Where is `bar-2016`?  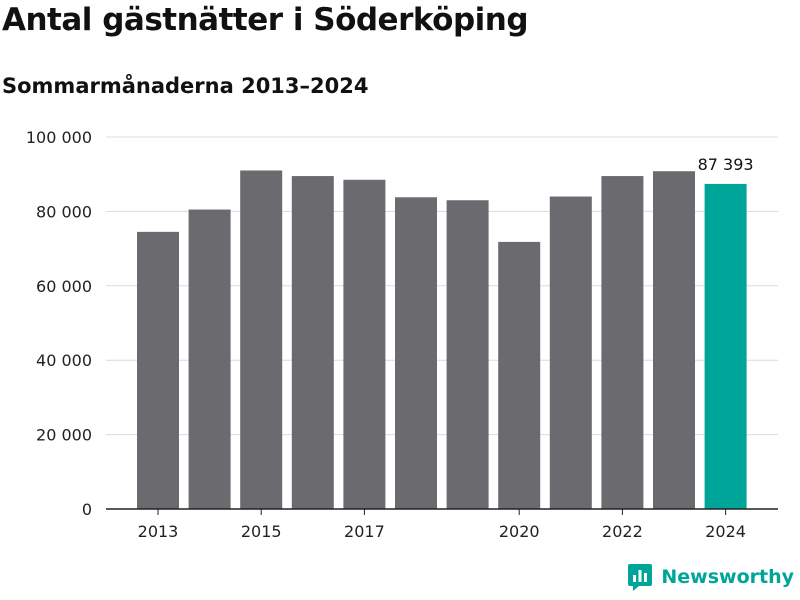 bar-2016 is located at coordinates (312, 342).